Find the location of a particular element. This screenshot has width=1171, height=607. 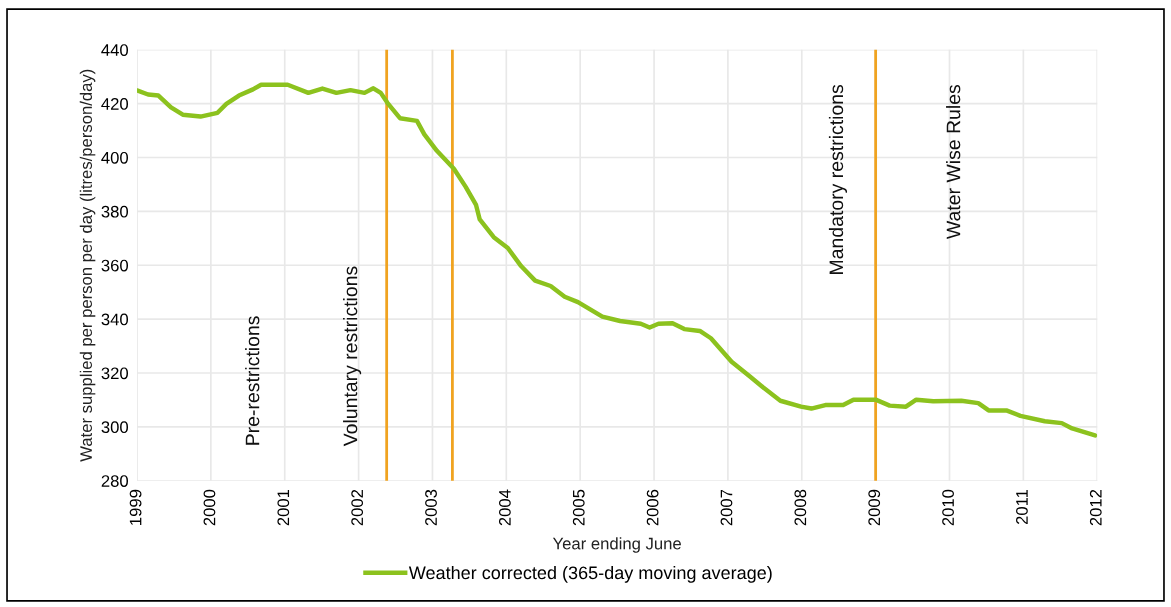

x-tick-label: 2007 is located at coordinates (726, 507).